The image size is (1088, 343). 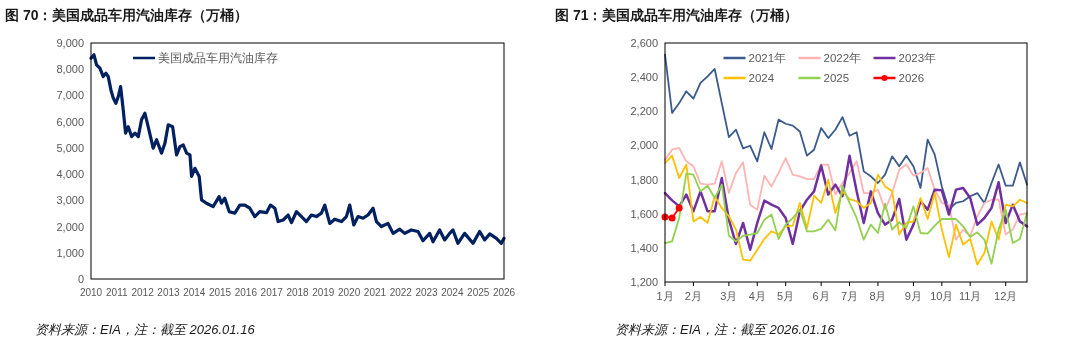 What do you see at coordinates (644, 213) in the screenshot?
I see `y-tick-label: 1,600` at bounding box center [644, 213].